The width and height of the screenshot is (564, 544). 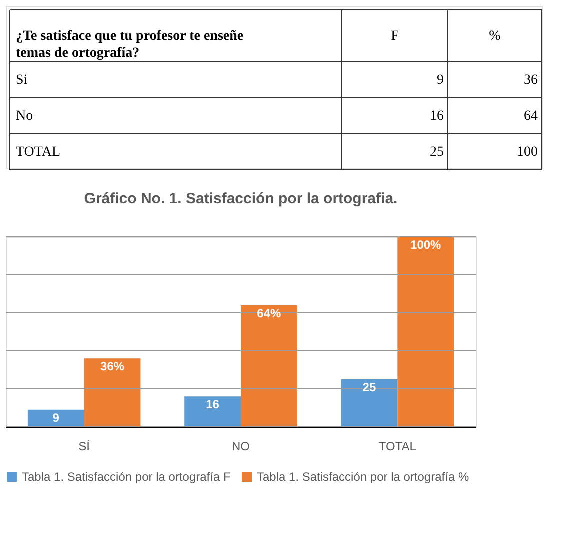 I want to click on text: ¿Te satisface que tu profesor te enseñe temas de ortografía?, so click(x=130, y=45).